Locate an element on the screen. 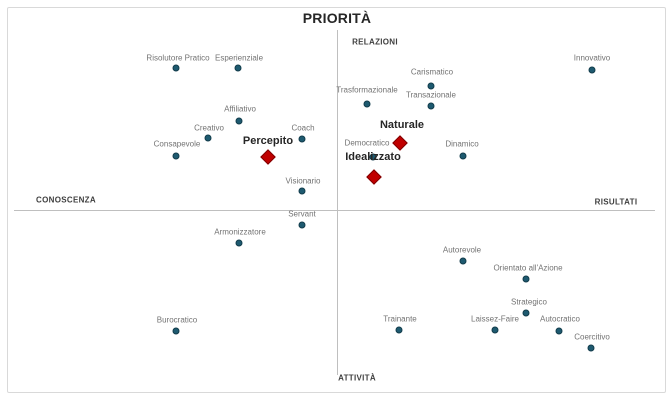  point-label: Idealizzato is located at coordinates (373, 157).